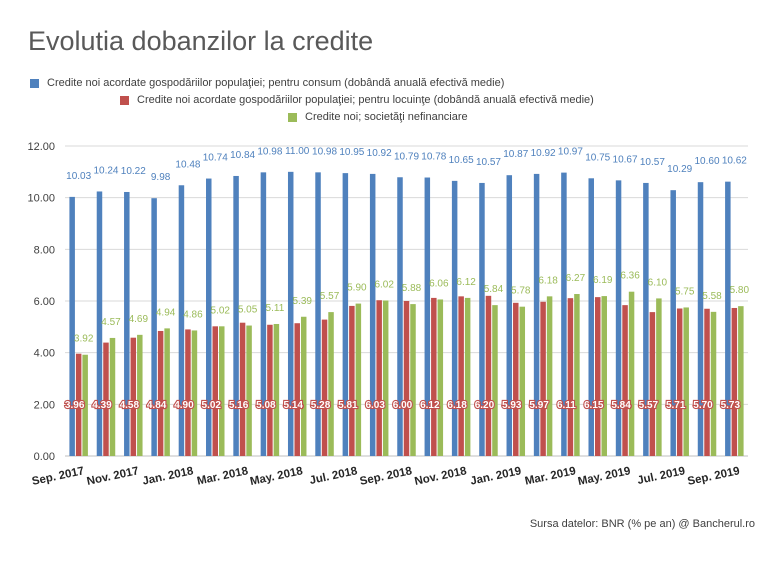 This screenshot has width=779, height=561. I want to click on data-label: 10.92, so click(379, 153).